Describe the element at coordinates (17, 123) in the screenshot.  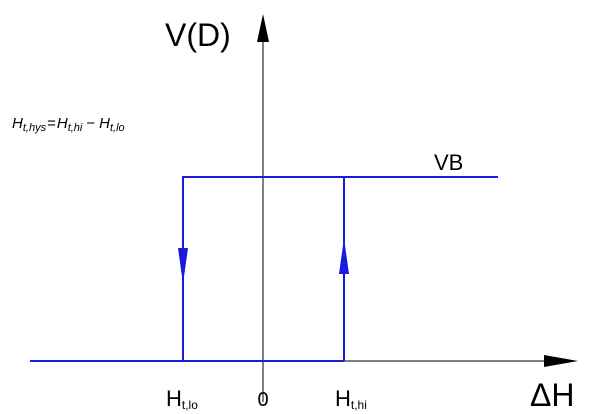
I see `formula-lhs-main: H` at that location.